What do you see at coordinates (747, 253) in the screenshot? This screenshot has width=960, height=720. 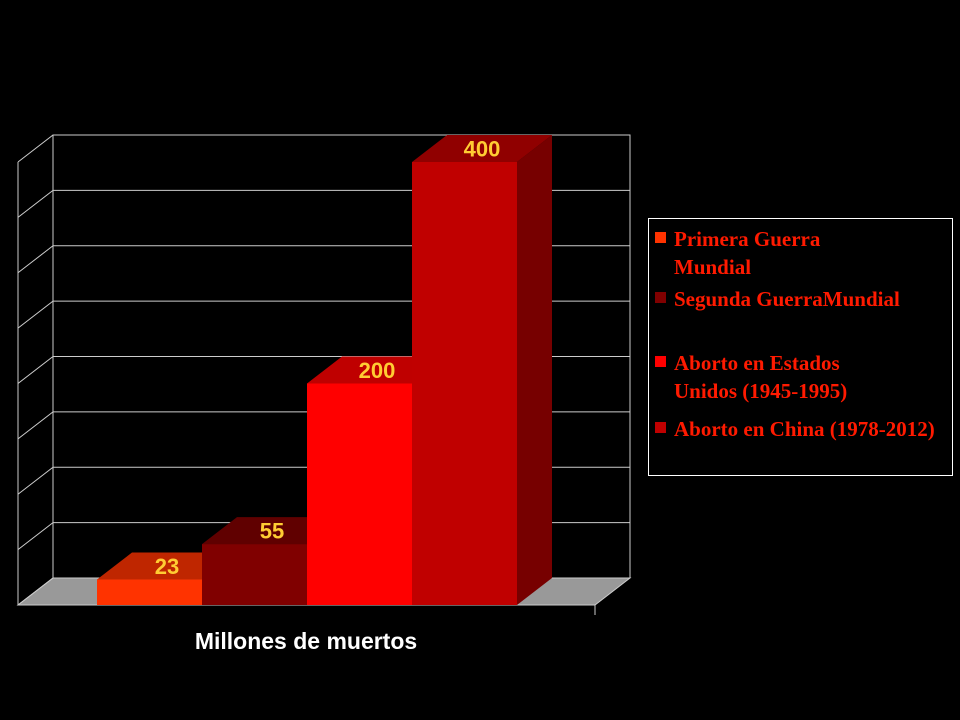 I see `legend-label: Primera Guerra Mundial` at bounding box center [747, 253].